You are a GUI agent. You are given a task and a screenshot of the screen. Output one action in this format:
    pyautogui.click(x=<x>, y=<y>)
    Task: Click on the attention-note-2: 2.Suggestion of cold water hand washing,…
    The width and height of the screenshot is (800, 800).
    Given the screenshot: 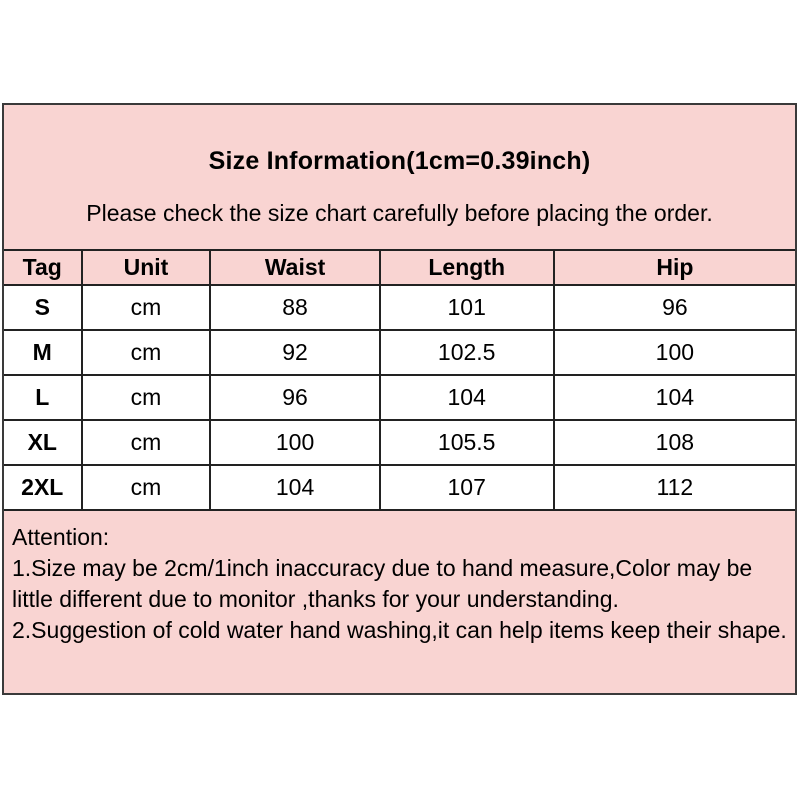 What is the action you would take?
    pyautogui.click(x=399, y=630)
    